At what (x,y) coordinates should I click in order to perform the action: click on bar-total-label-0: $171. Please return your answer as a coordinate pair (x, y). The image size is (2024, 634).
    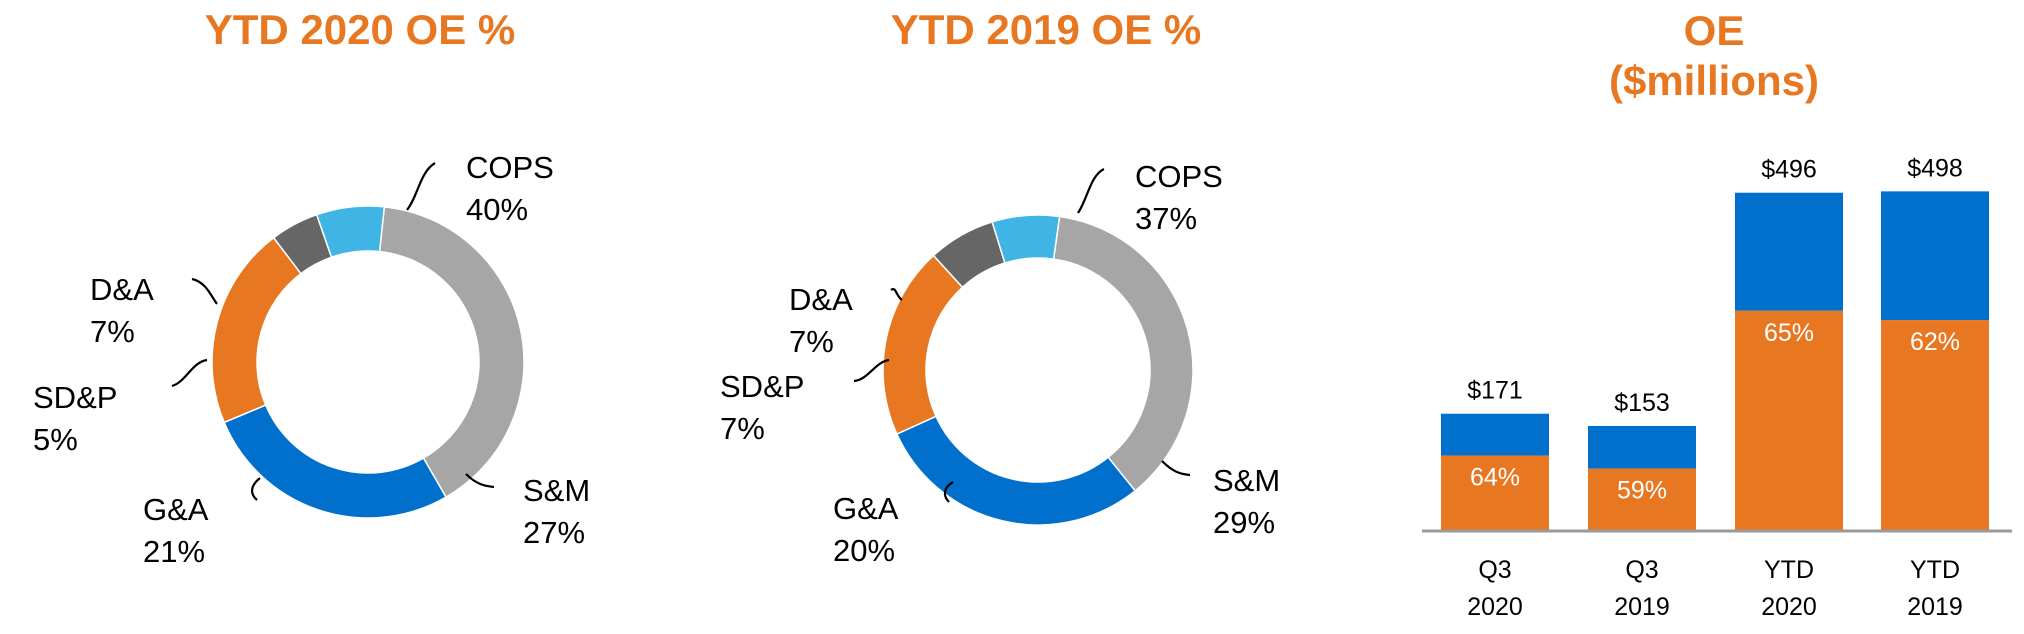
    Looking at the image, I should click on (1495, 391).